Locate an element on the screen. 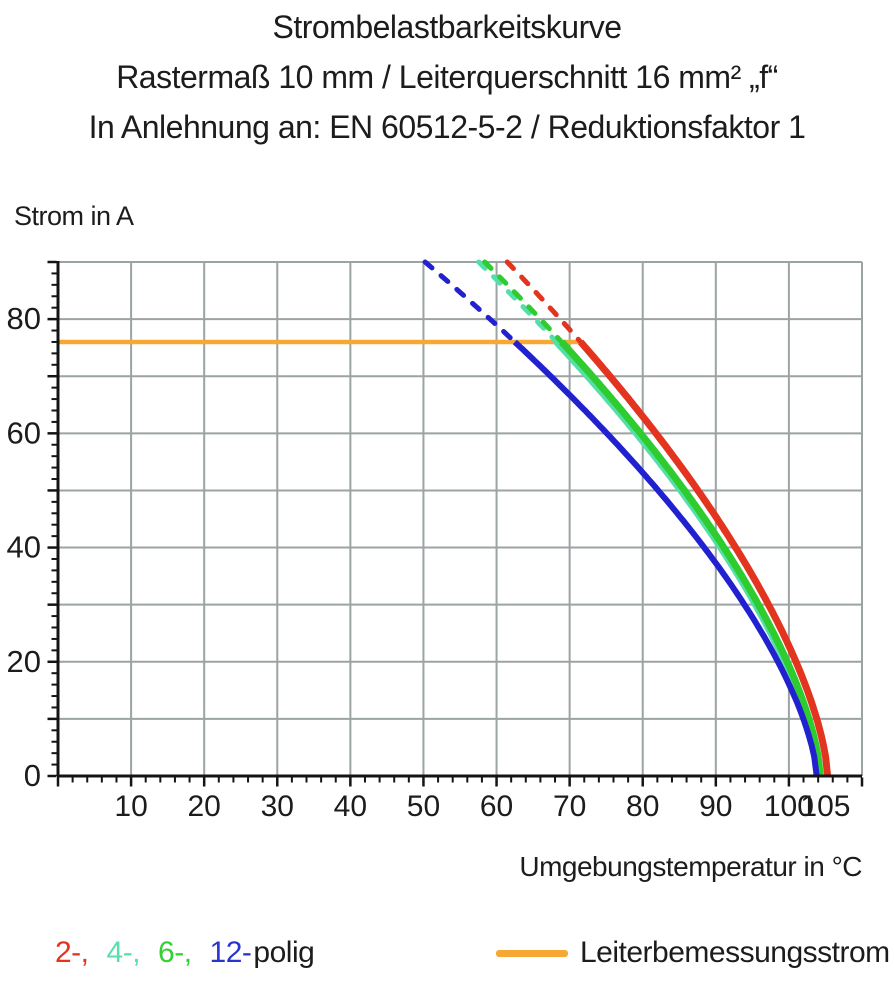 This screenshot has height=1000, width=894. y-tick-label-80: 80 is located at coordinates (24, 318).